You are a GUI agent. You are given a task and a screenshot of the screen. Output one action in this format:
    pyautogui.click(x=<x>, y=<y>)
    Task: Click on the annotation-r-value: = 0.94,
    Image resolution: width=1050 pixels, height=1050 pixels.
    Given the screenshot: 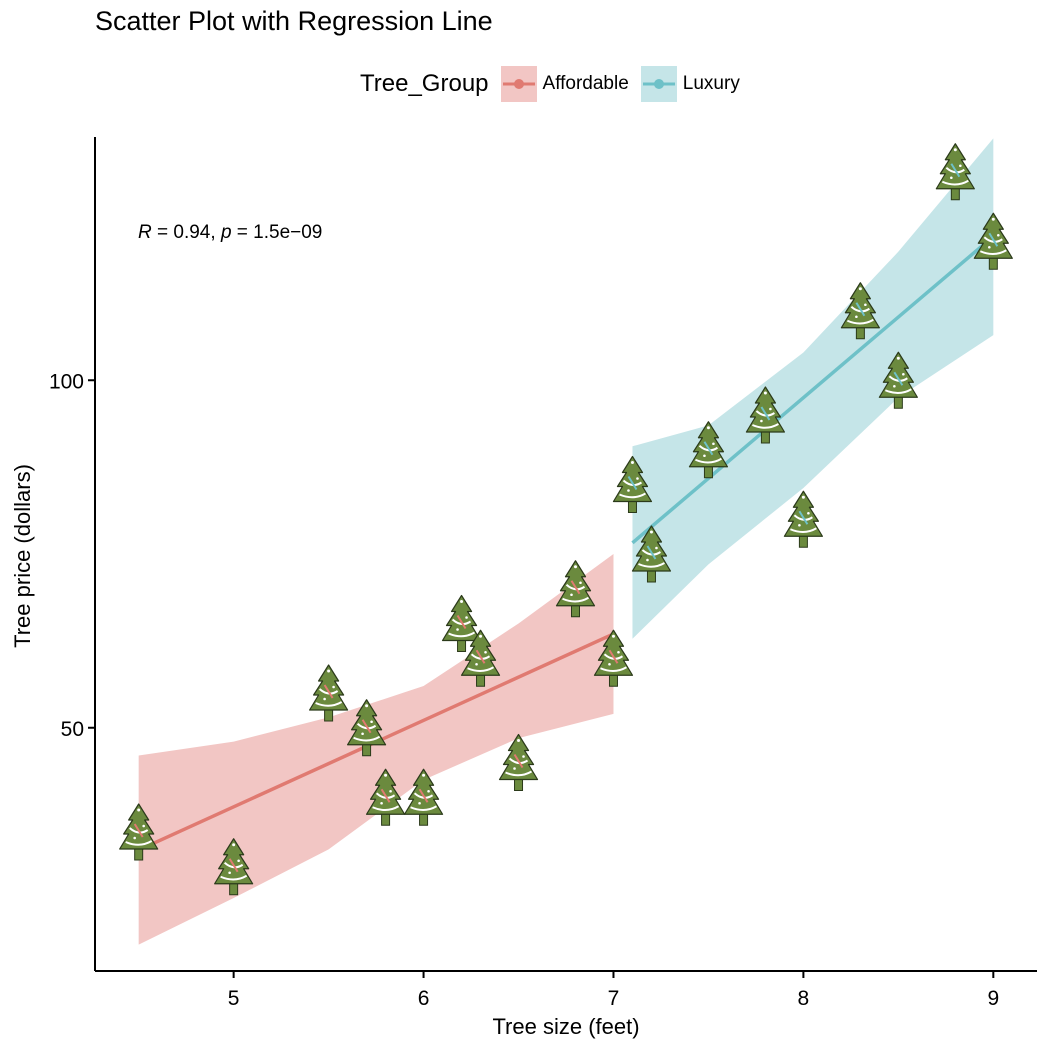 What is the action you would take?
    pyautogui.click(x=186, y=232)
    